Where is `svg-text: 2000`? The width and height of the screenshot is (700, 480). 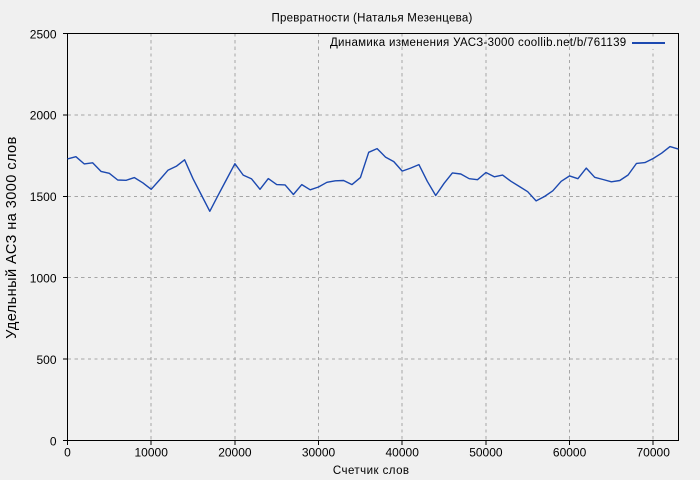 svg-text: 2000 is located at coordinates (43, 116).